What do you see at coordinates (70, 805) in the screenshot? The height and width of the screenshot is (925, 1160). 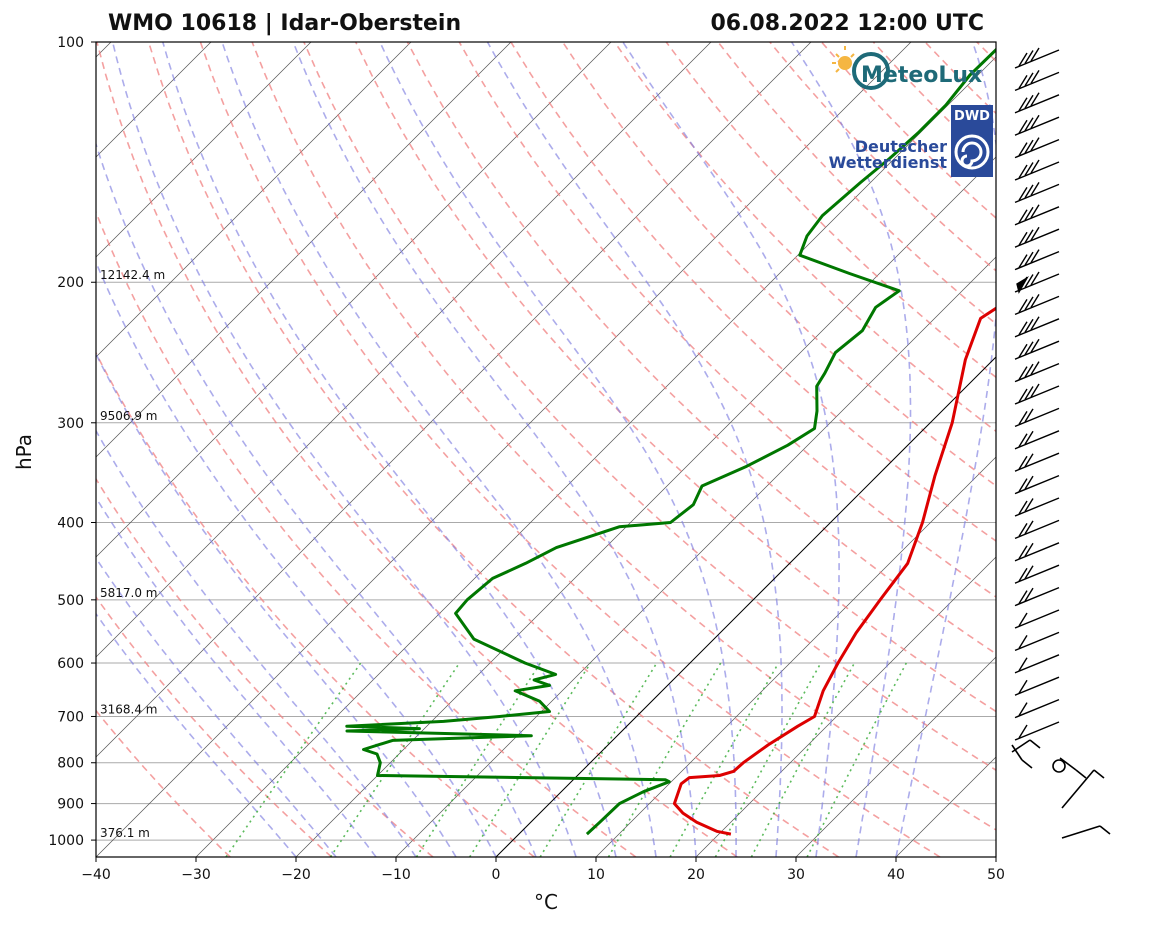 I see `y-tick-label: 900` at bounding box center [70, 805].